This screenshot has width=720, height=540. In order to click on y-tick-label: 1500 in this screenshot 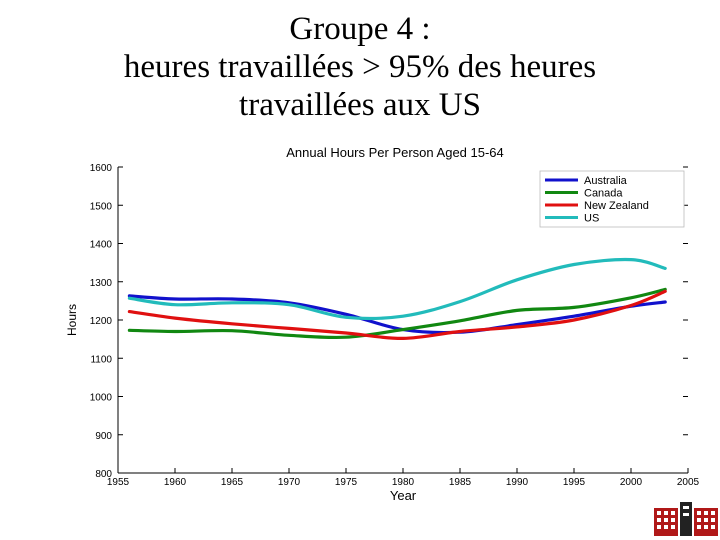, I will do `click(101, 206)`.